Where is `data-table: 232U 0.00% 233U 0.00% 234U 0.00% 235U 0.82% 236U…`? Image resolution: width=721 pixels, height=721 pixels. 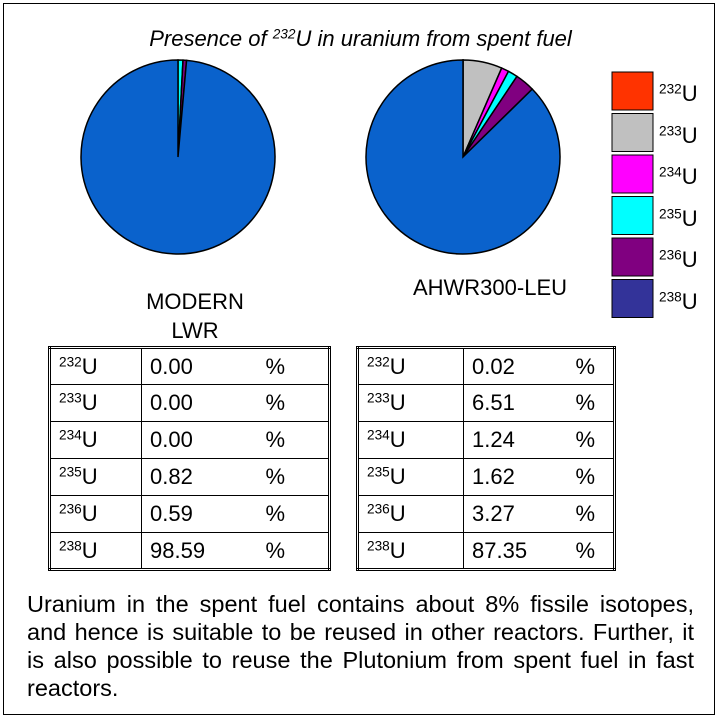
data-table: 232U 0.00% 233U 0.00% 234U 0.00% 235U 0.82% 236U… is located at coordinates (189, 458).